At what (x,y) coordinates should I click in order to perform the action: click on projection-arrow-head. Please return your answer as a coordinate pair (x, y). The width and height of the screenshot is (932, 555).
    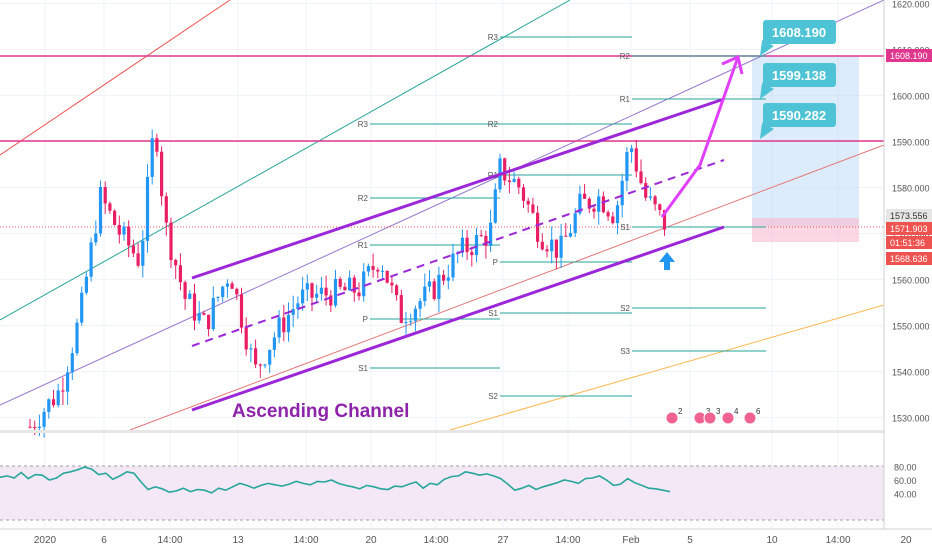
    Looking at the image, I should click on (732, 64).